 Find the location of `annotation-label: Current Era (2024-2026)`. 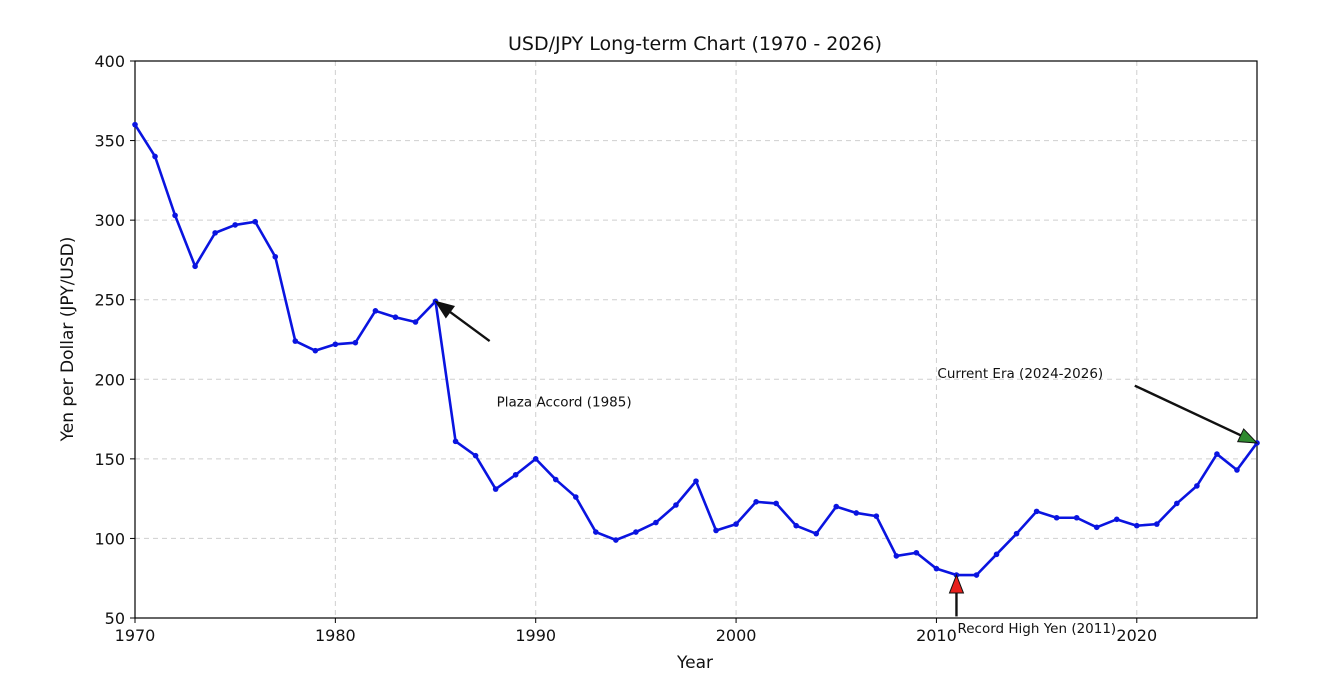

annotation-label: Current Era (2024-2026) is located at coordinates (1020, 374).